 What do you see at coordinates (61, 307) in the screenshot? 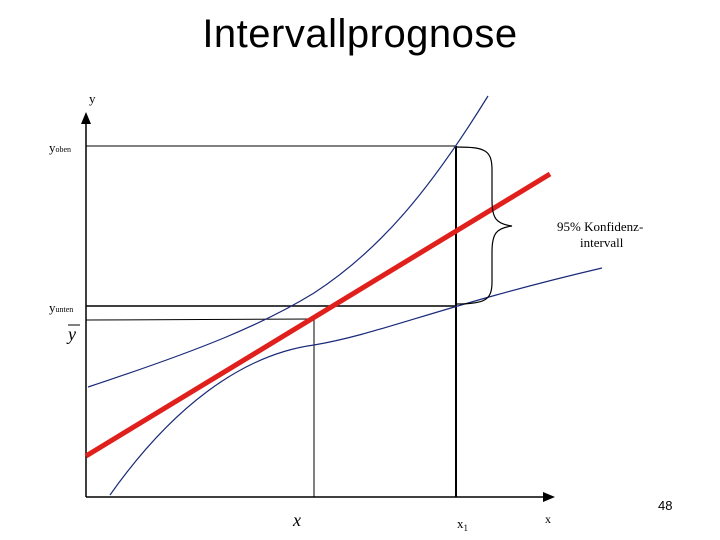
I see `y-lower-label: yunten` at bounding box center [61, 307].